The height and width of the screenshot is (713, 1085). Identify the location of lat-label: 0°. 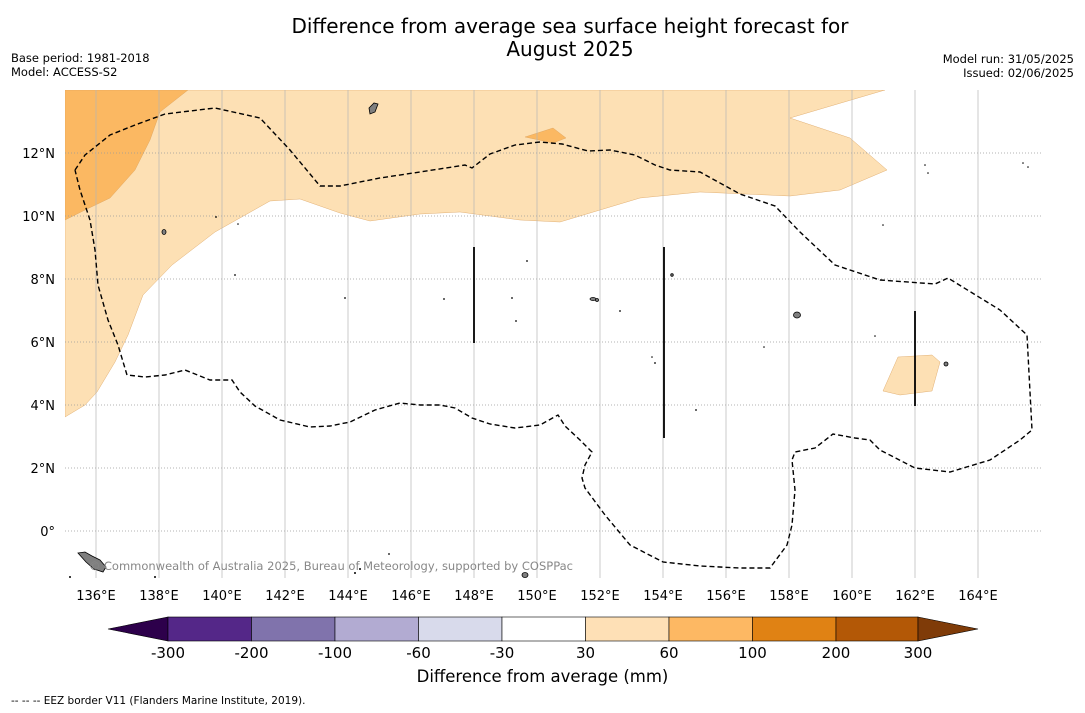
(47, 532).